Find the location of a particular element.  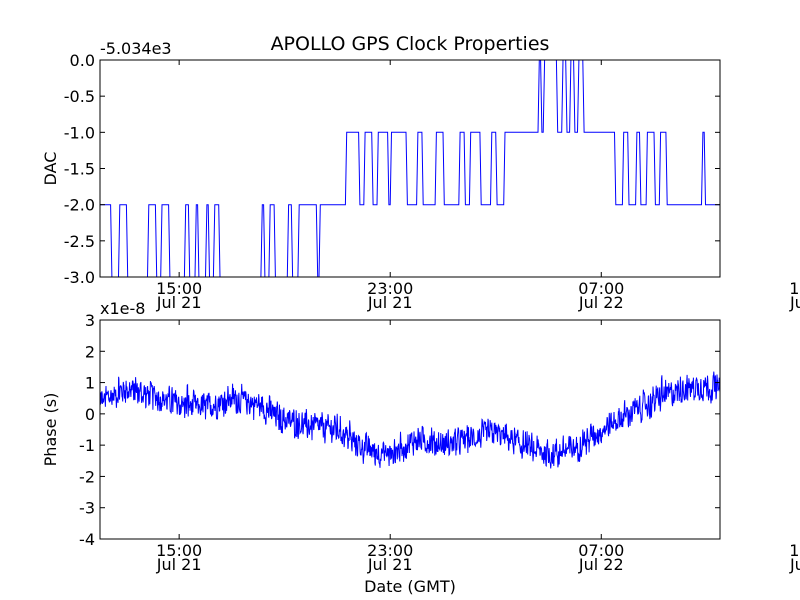

phase-ytick-label: -4 is located at coordinates (87, 539).